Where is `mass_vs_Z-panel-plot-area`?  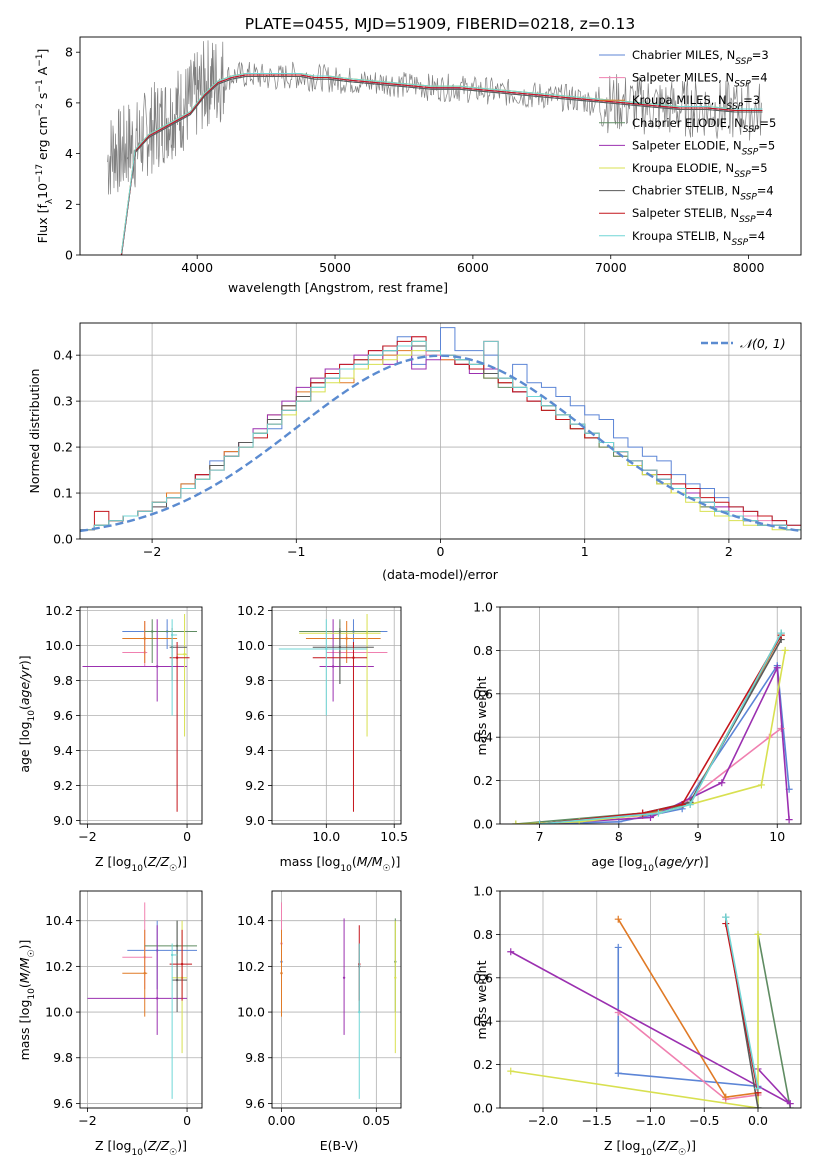
mass_vs_Z-panel-plot-area is located at coordinates (141, 999).